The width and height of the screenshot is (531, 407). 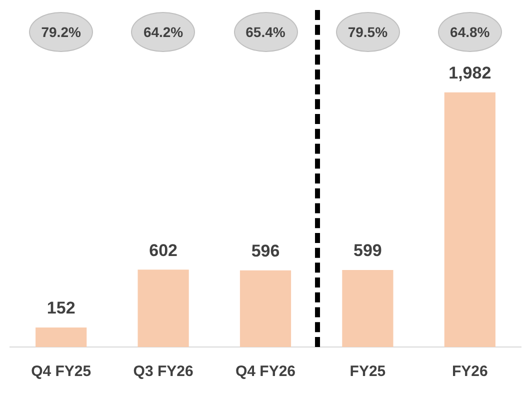 What do you see at coordinates (61, 32) in the screenshot?
I see `oval-badge: 79.2%` at bounding box center [61, 32].